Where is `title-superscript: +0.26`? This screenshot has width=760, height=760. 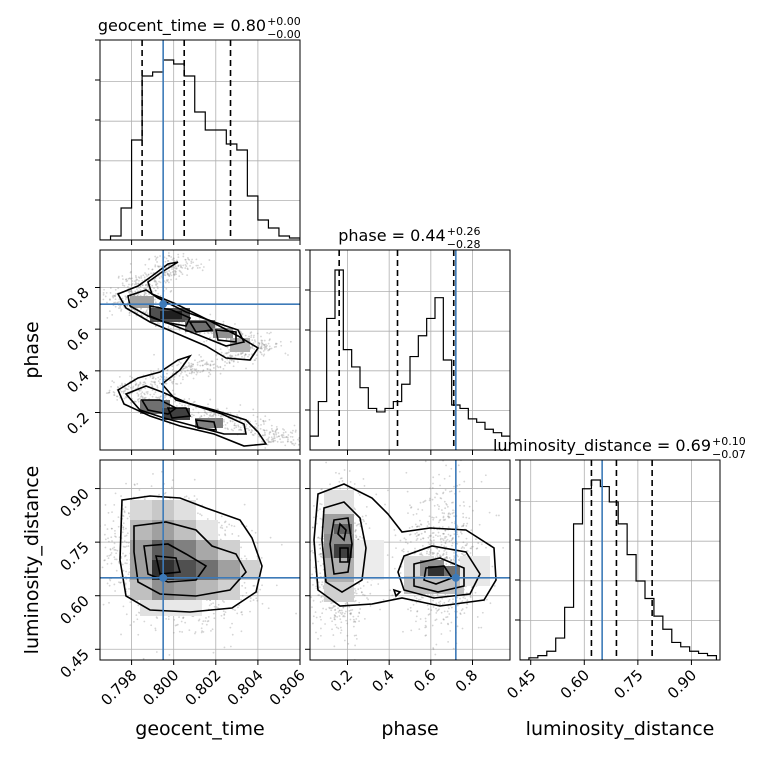 title-superscript: +0.26 is located at coordinates (464, 231).